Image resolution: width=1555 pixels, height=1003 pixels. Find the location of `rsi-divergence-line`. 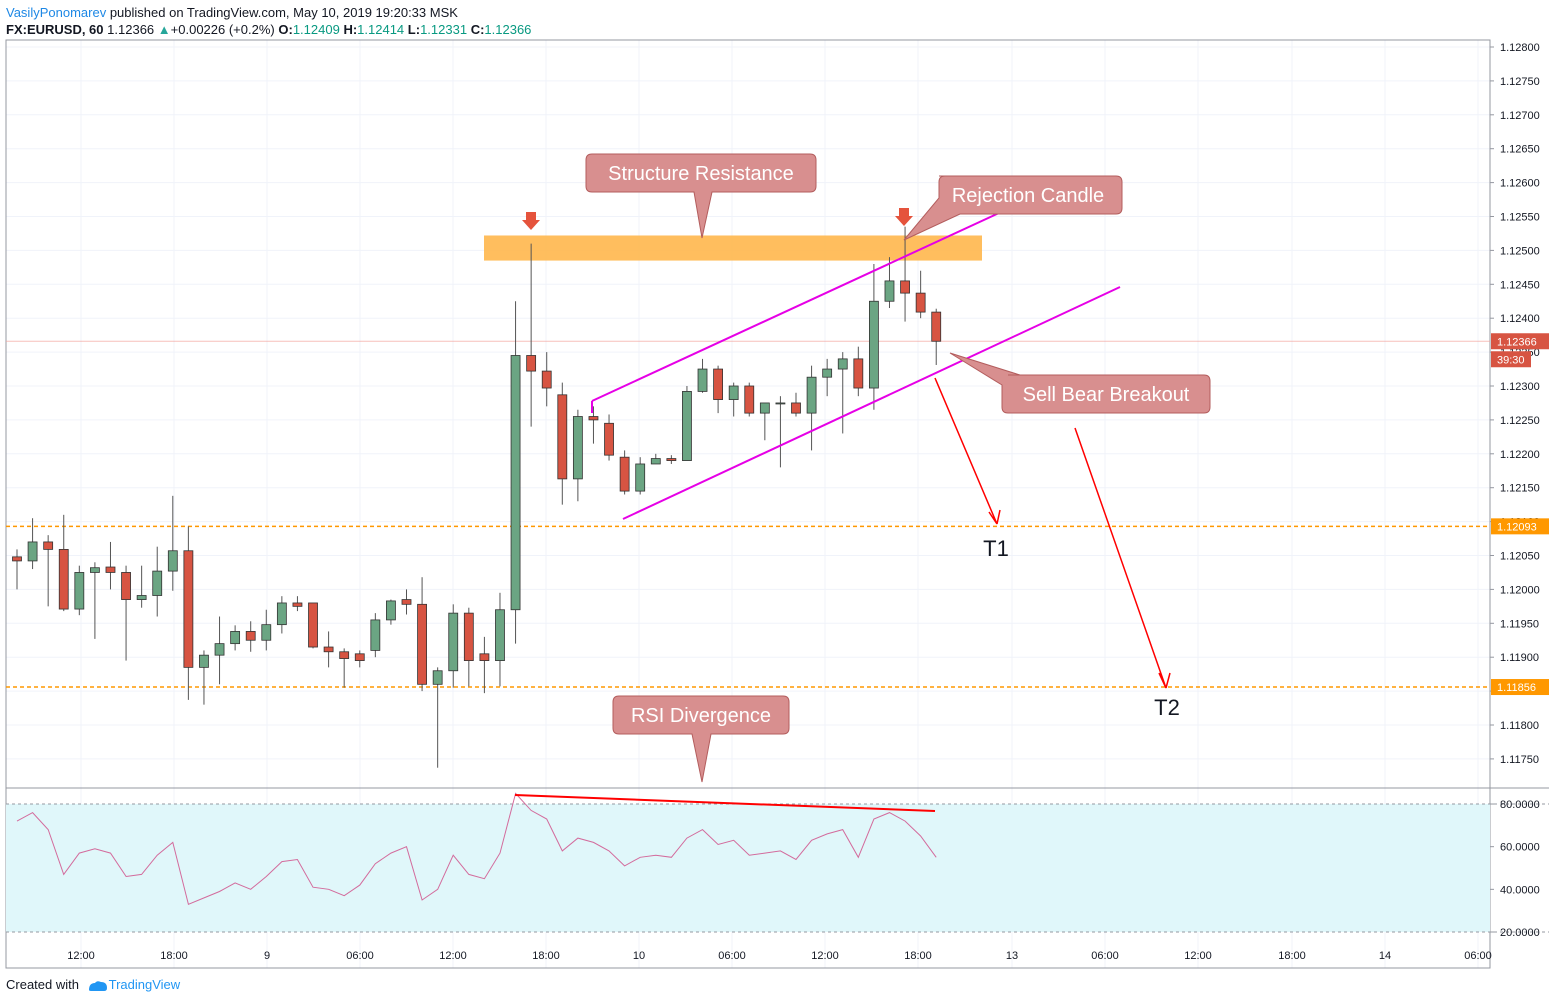

rsi-divergence-line is located at coordinates (725, 803).